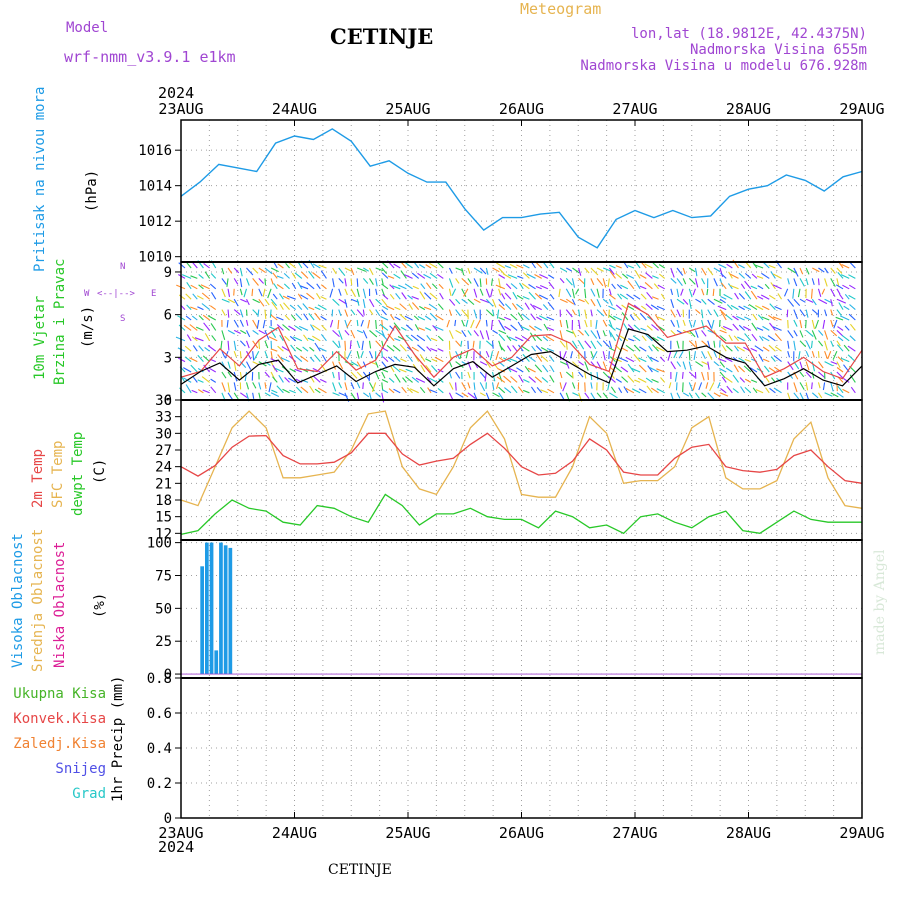 Image resolution: width=900 pixels, height=900 pixels. What do you see at coordinates (155, 258) in the screenshot?
I see `y-tick-label: 1010` at bounding box center [155, 258].